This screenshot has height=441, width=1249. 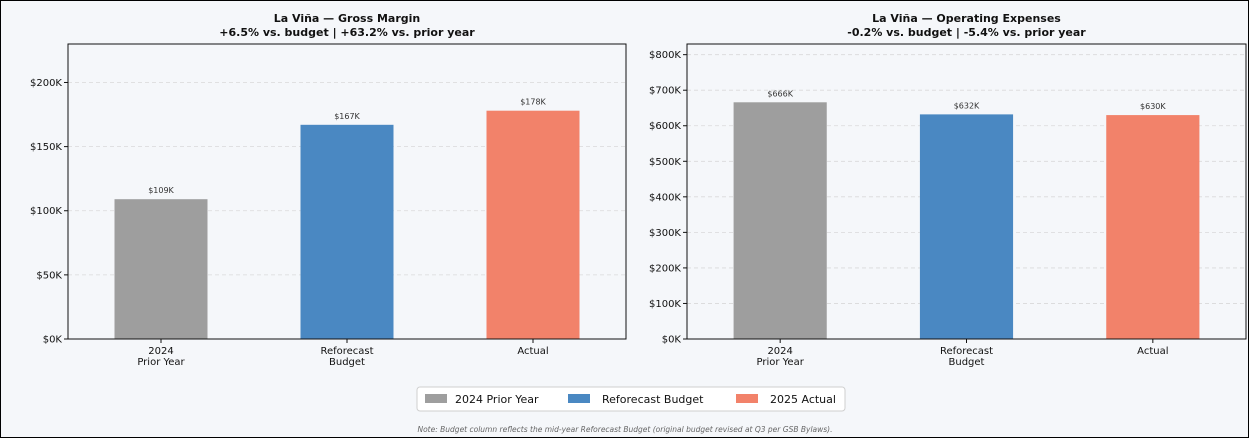 What do you see at coordinates (665, 55) in the screenshot?
I see `y-tick-label: $800K` at bounding box center [665, 55].